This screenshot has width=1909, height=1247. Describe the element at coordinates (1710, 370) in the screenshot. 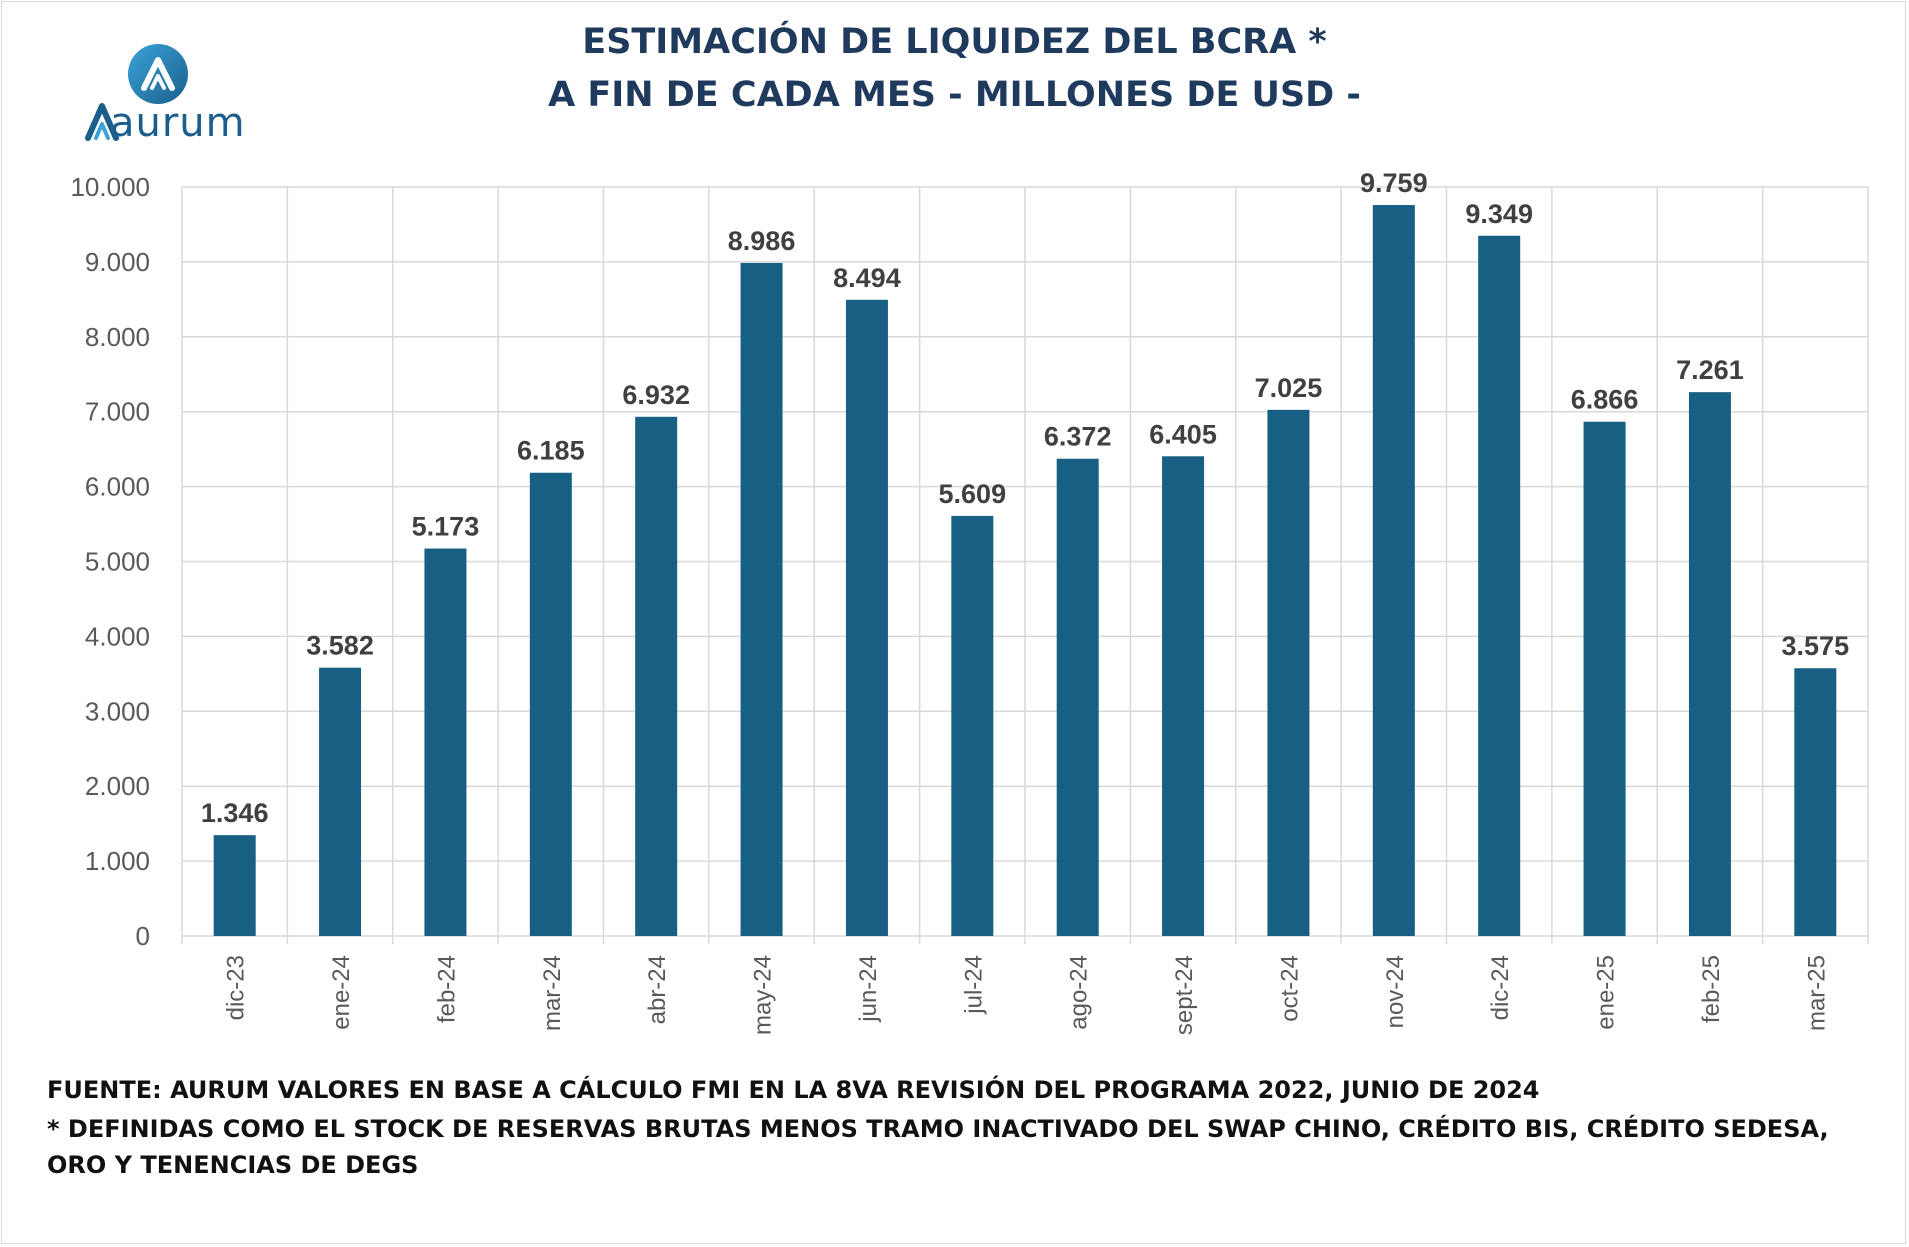

I see `data-label: 7.261` at that location.